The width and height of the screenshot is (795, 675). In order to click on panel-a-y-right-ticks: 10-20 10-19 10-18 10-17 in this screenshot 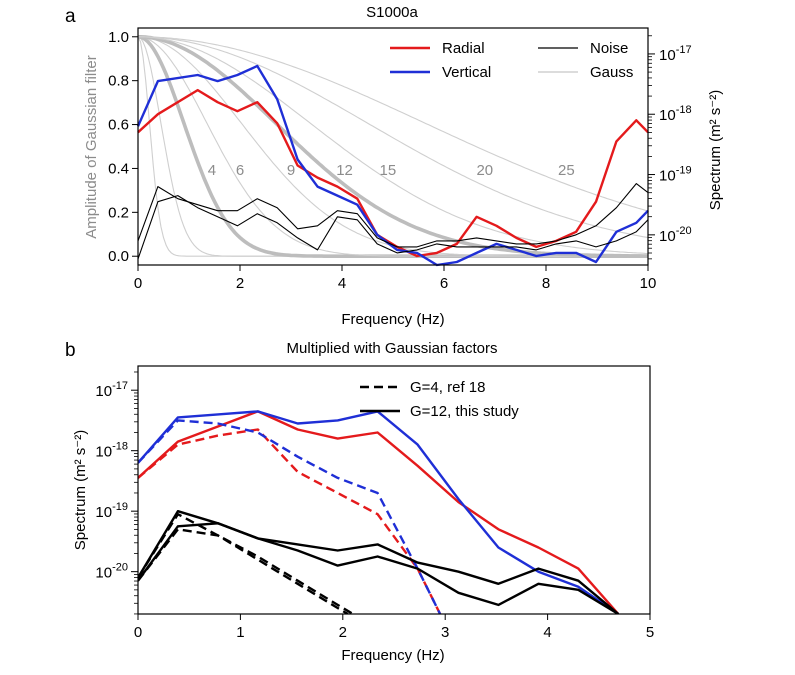, I will do `click(670, 147)`.